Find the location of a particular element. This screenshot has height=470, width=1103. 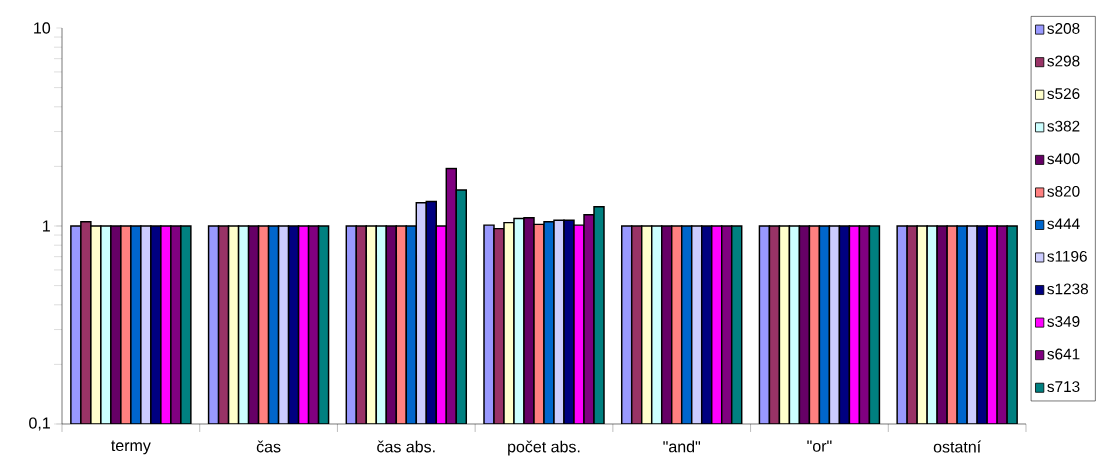

legend-label: s400 is located at coordinates (1063, 159).